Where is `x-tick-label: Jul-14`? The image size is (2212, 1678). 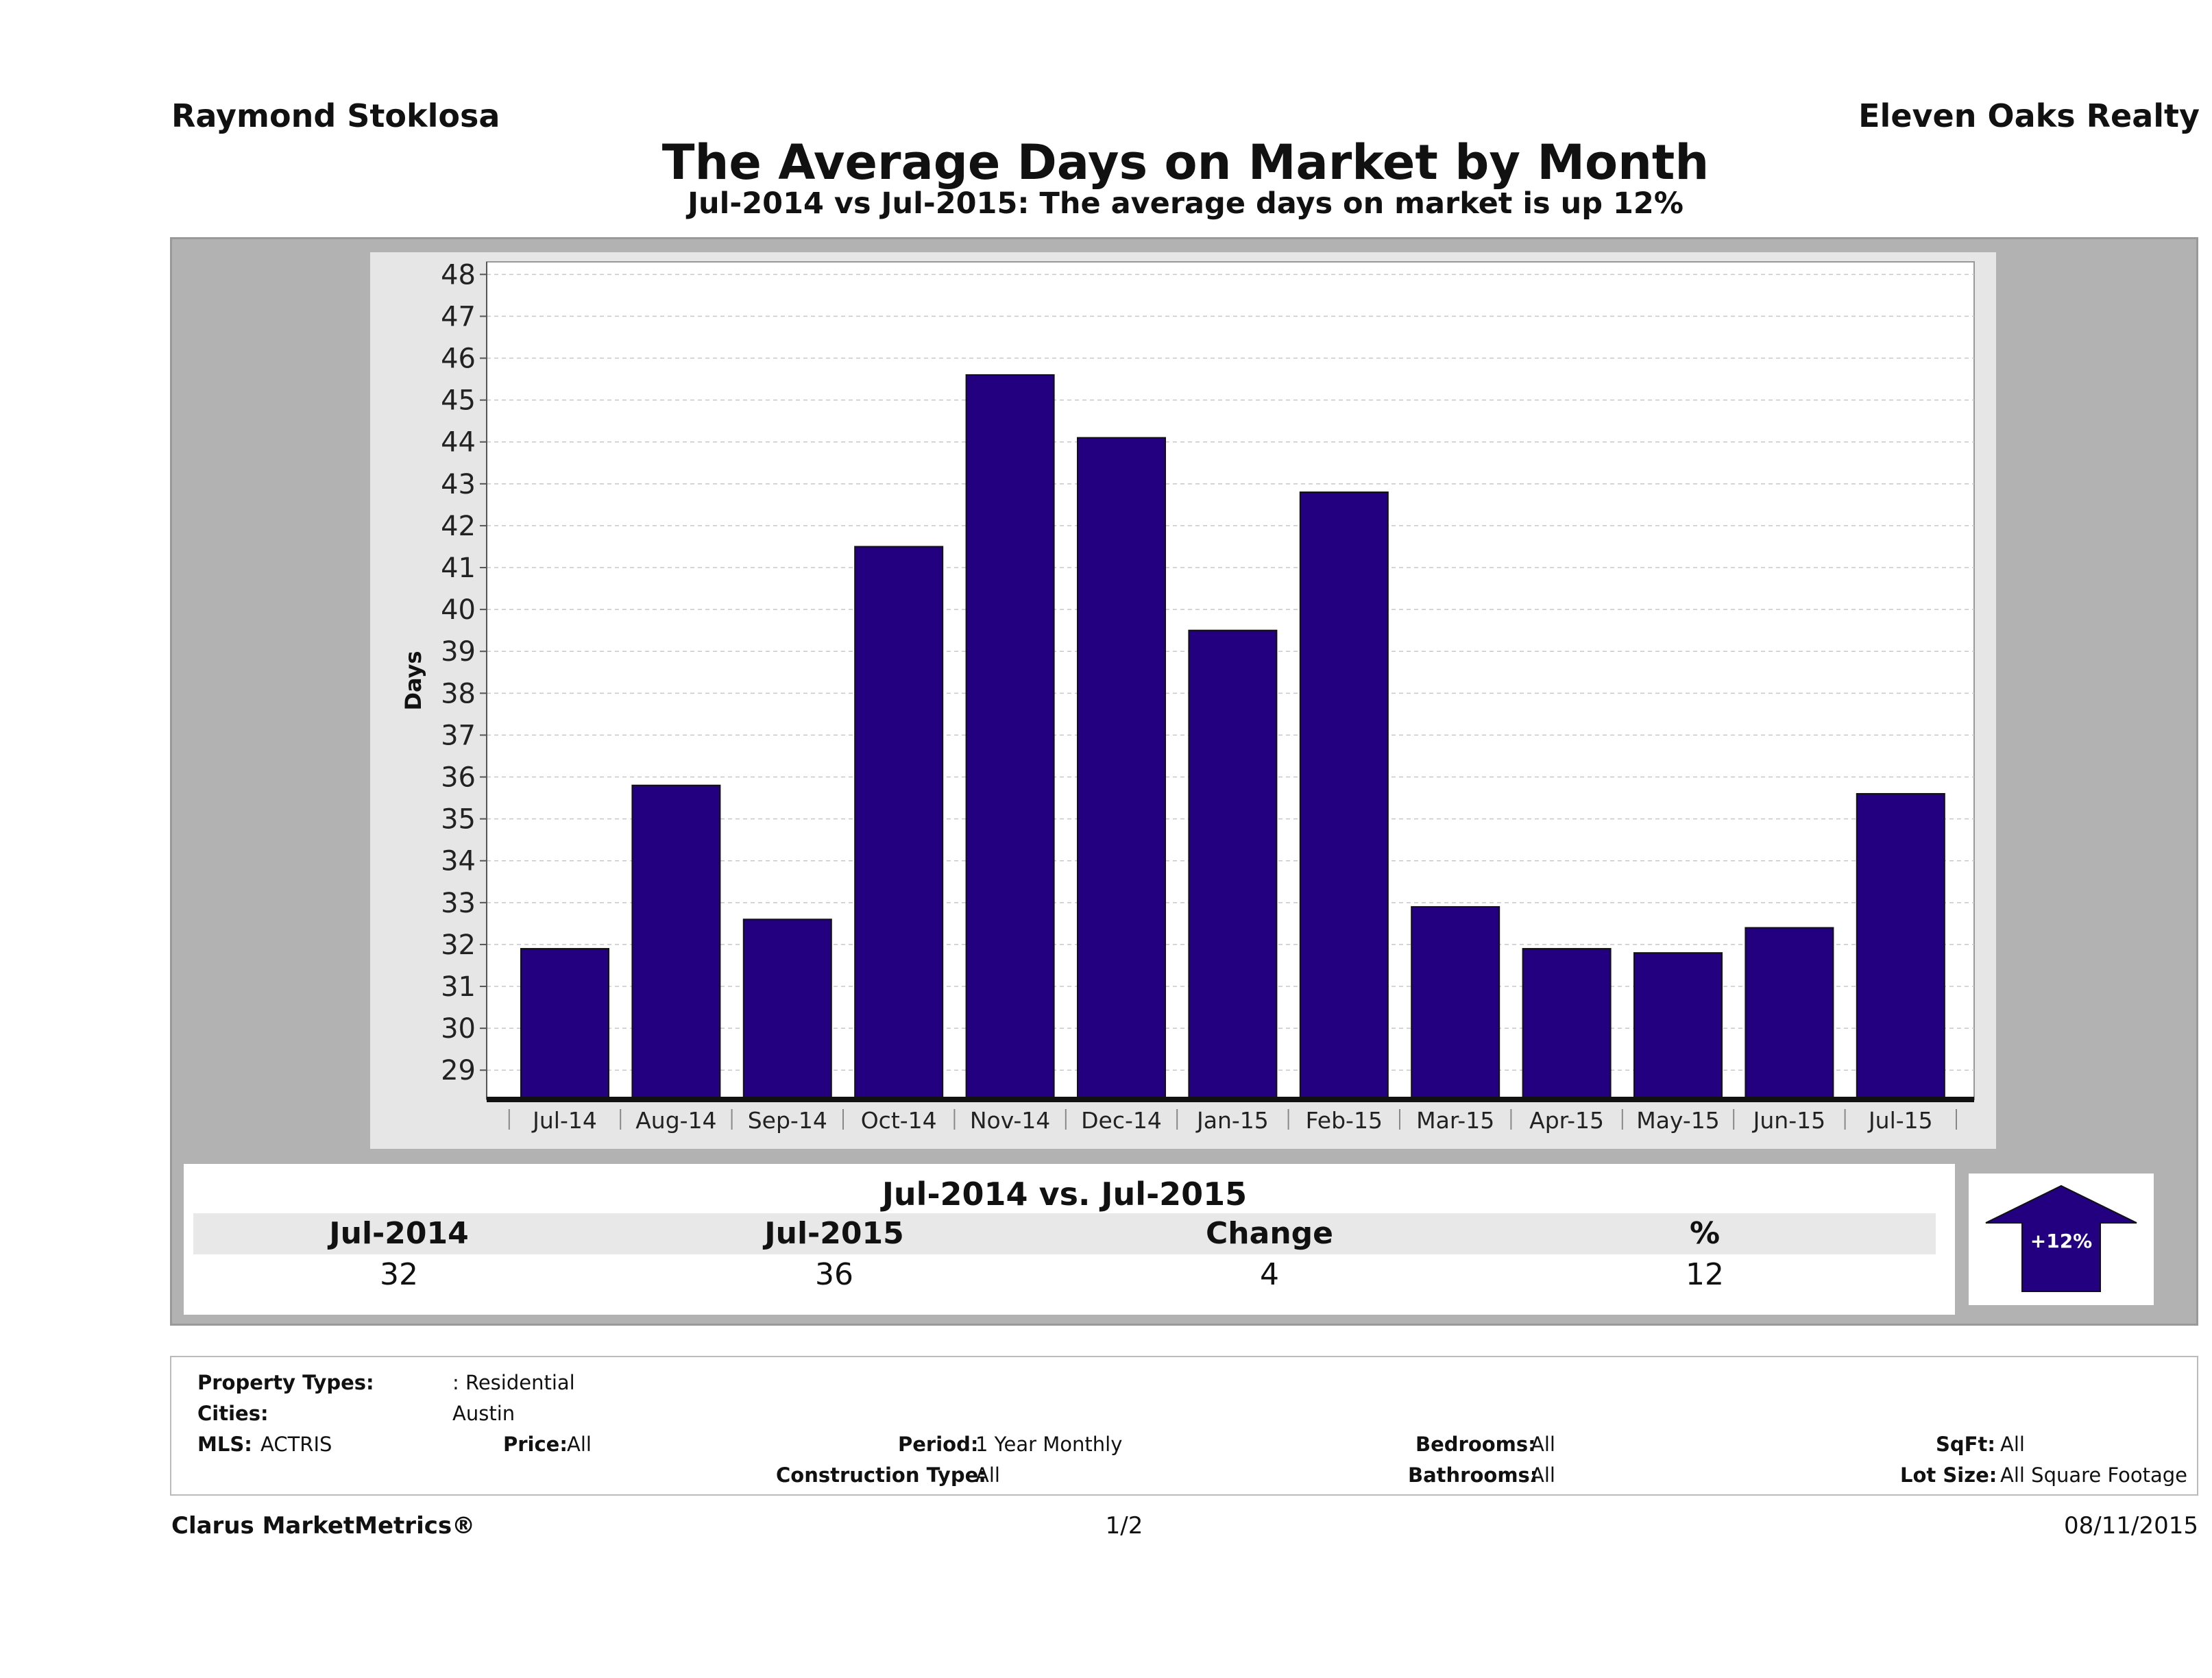 x-tick-label: Jul-14 is located at coordinates (564, 1120).